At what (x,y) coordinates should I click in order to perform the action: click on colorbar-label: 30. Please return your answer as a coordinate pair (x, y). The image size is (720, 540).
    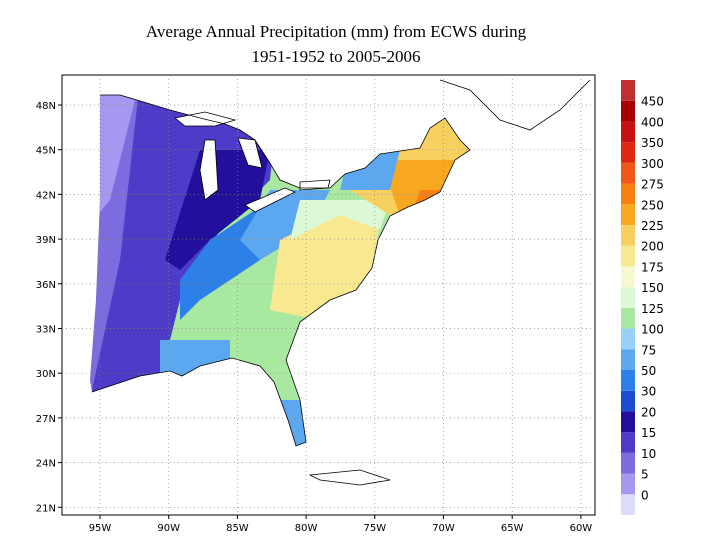
    Looking at the image, I should click on (648, 392).